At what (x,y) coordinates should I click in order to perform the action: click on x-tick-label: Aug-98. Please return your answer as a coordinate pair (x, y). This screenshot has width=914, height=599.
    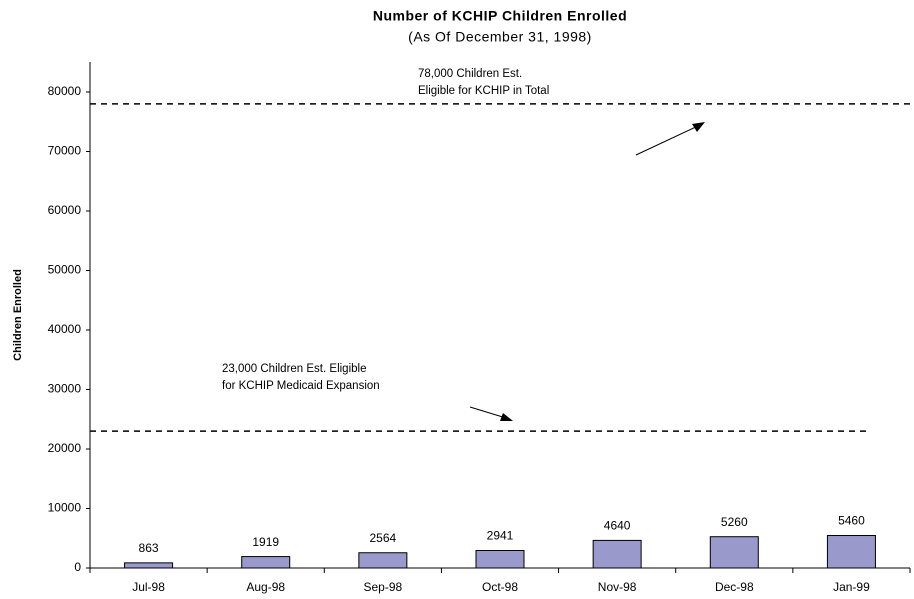
    Looking at the image, I should click on (265, 587).